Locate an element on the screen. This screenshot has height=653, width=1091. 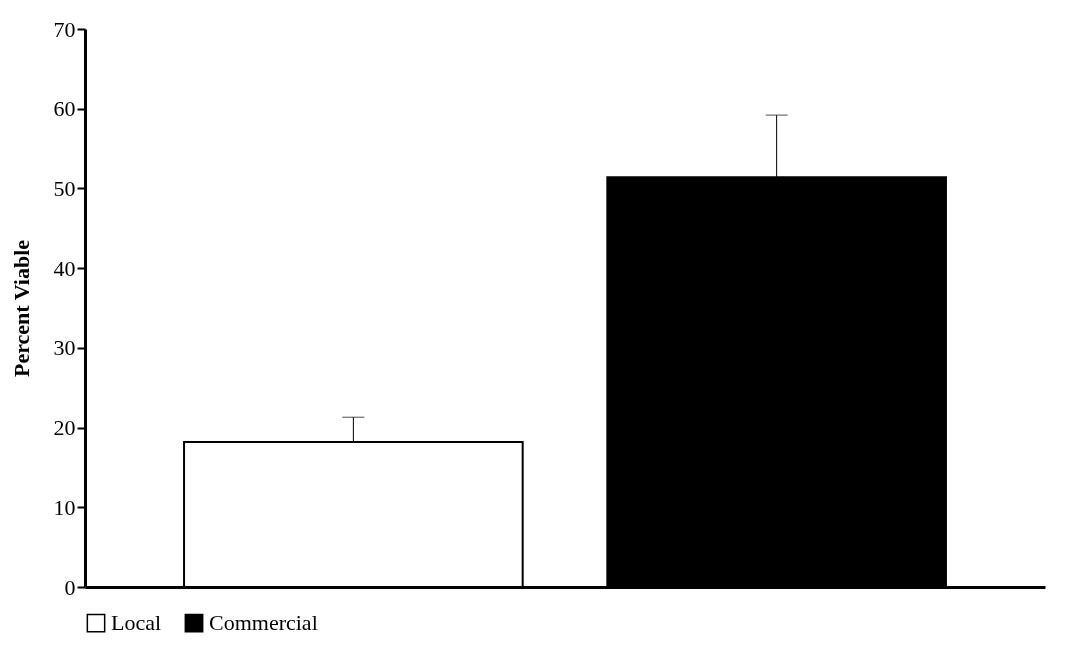
legend-label: Commercial is located at coordinates (263, 623).